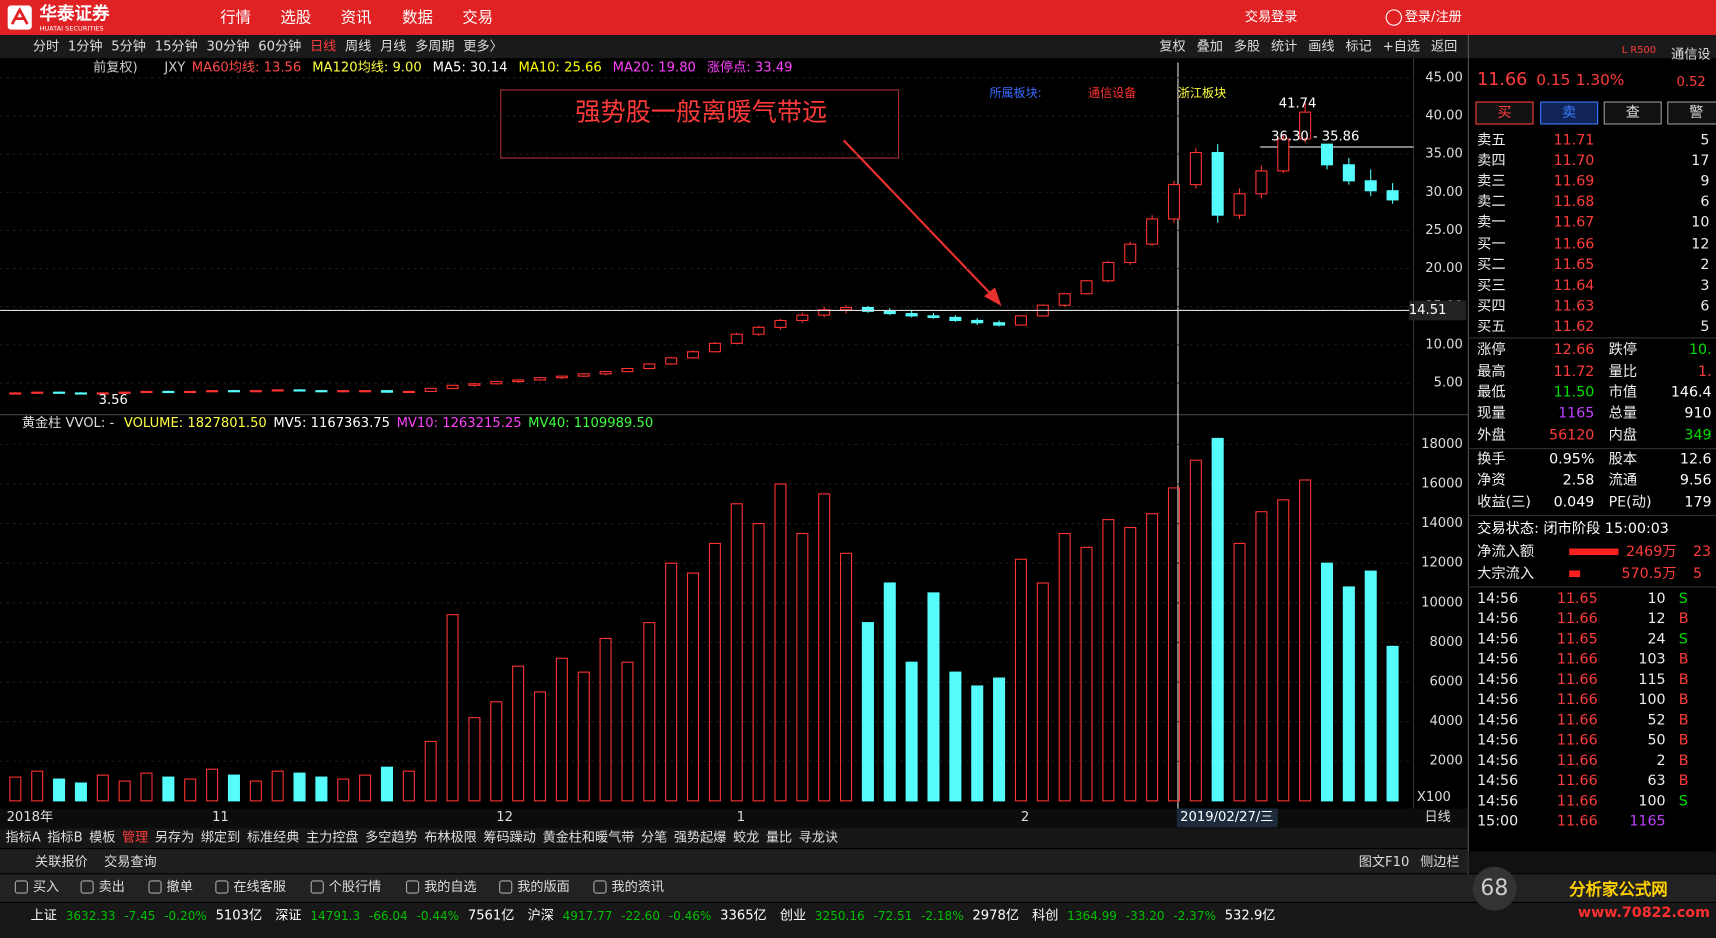 Image resolution: width=1716 pixels, height=938 pixels. What do you see at coordinates (1553, 80) in the screenshot?
I see `price-change: 0.15` at bounding box center [1553, 80].